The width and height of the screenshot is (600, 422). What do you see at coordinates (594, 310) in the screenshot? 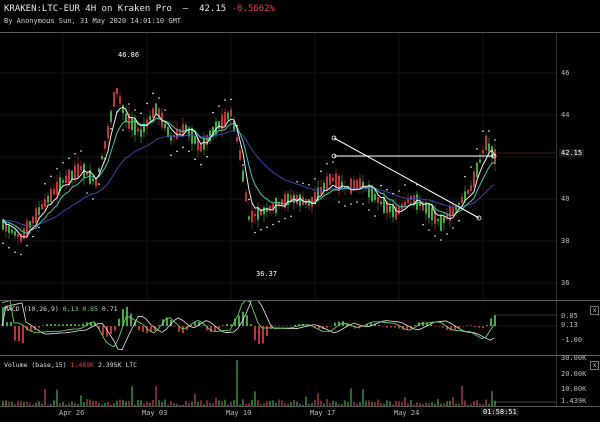
I see `macd-close-icon: x` at bounding box center [594, 310].